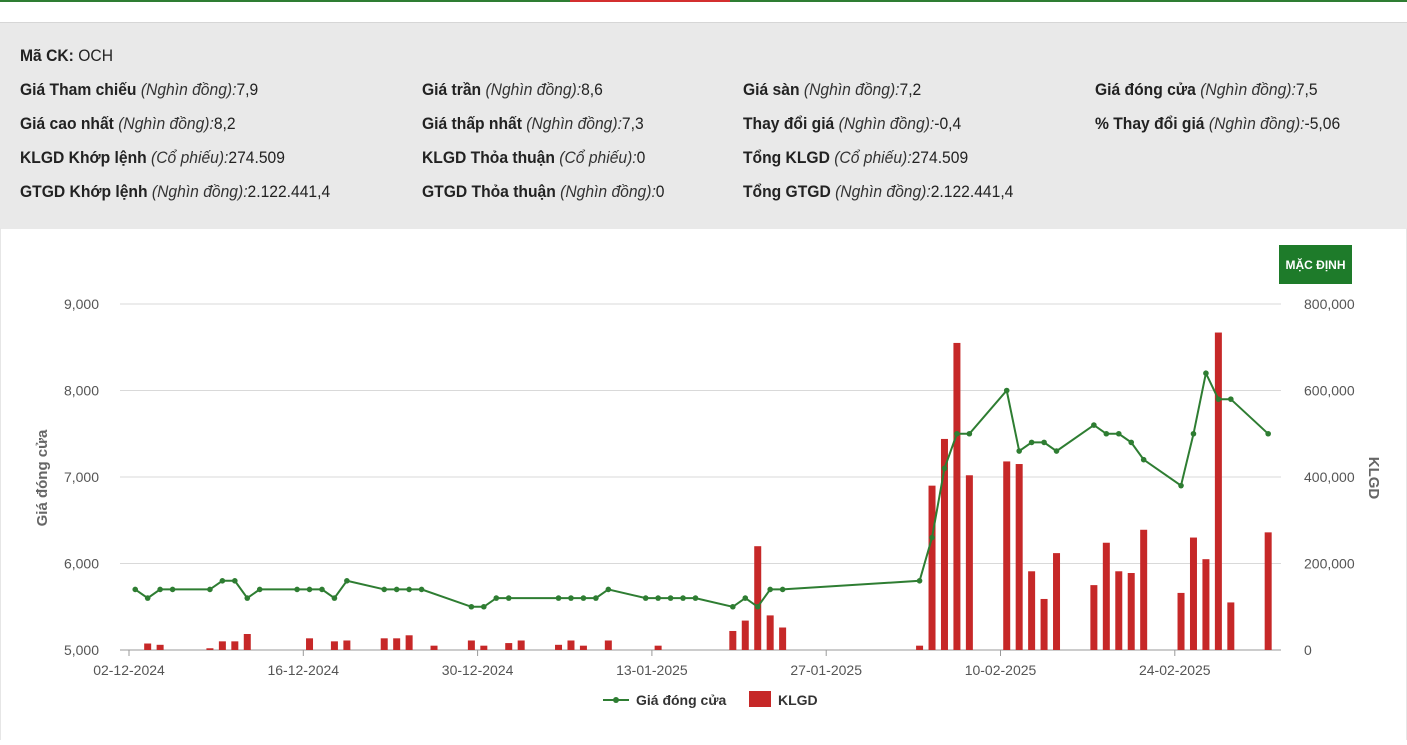 Image resolution: width=1407 pixels, height=745 pixels. Describe the element at coordinates (1322, 123) in the screenshot. I see `info-value: -5,06` at that location.